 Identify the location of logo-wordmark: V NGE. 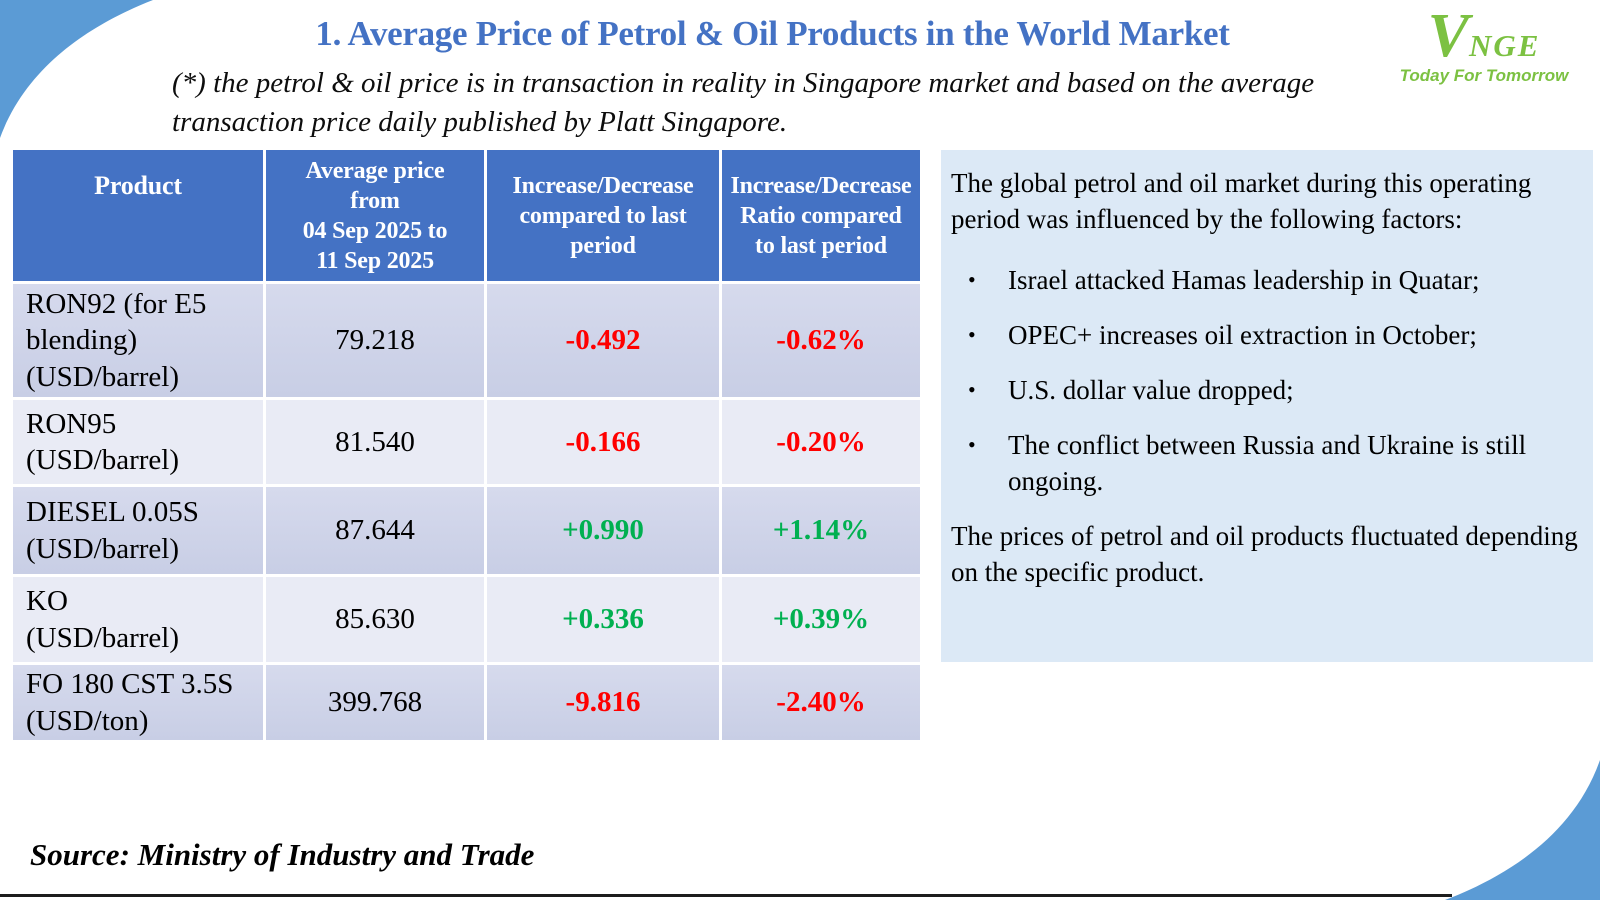
(1484, 36).